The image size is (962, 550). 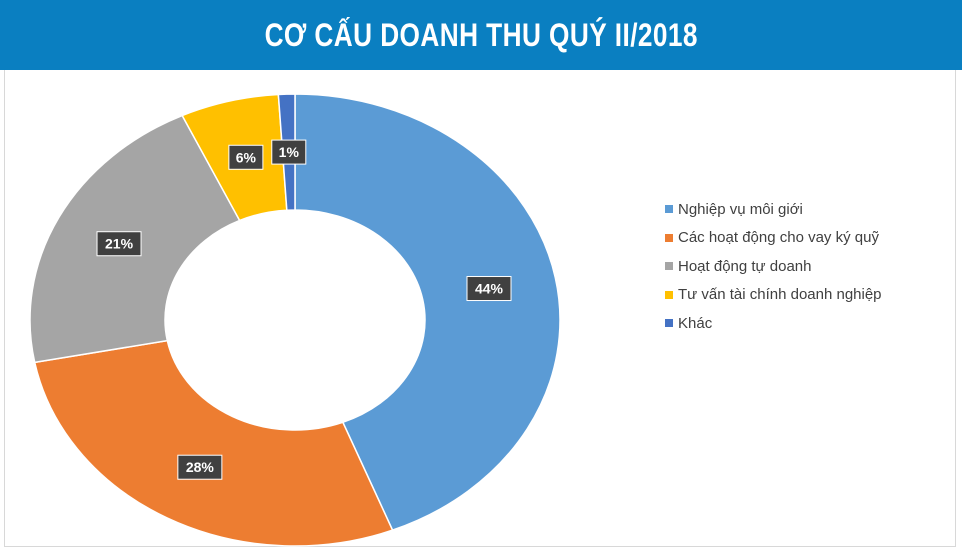 I want to click on svg-text: 6%, so click(x=246, y=157).